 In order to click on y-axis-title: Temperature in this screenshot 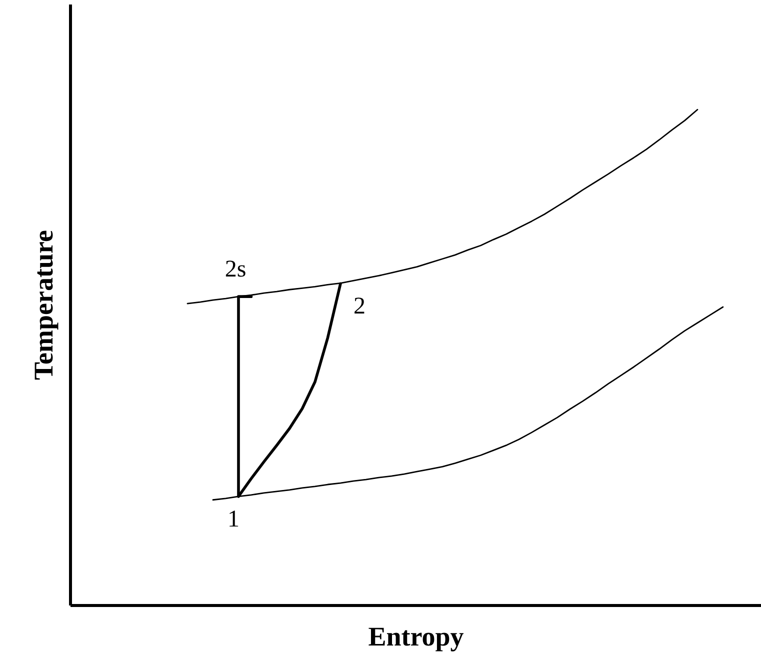, I will do `click(43, 305)`.